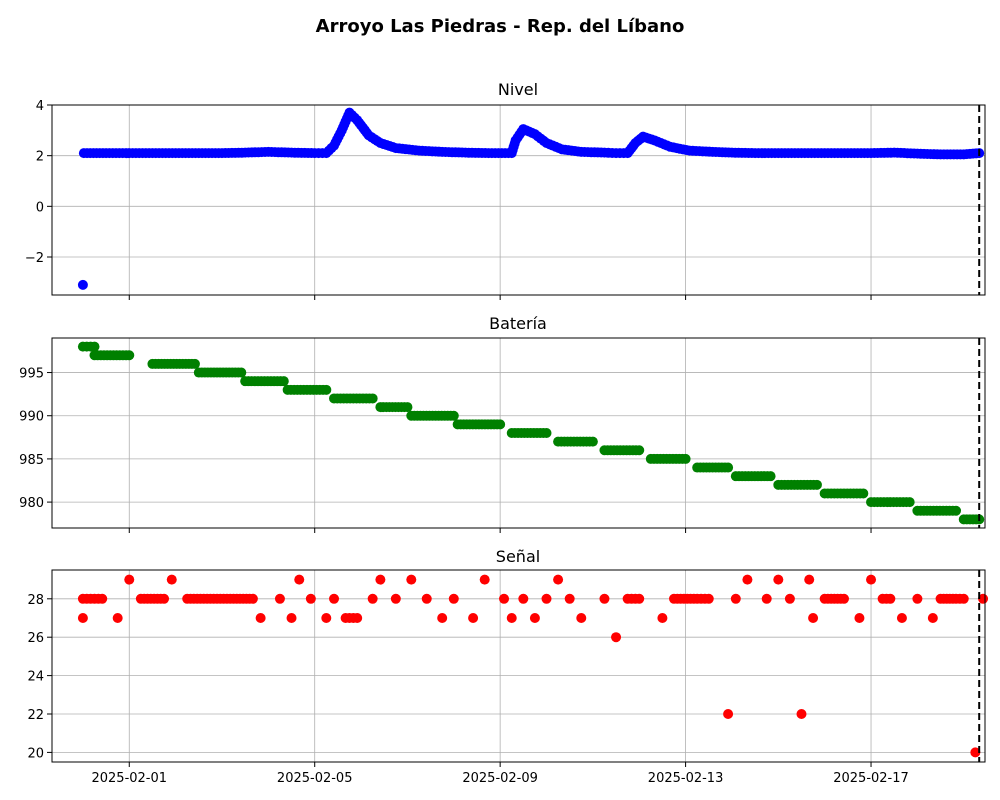  Describe the element at coordinates (500, 26) in the screenshot. I see `chart-title: Arroyo Las Piedras - Rep. del Líbano` at that location.